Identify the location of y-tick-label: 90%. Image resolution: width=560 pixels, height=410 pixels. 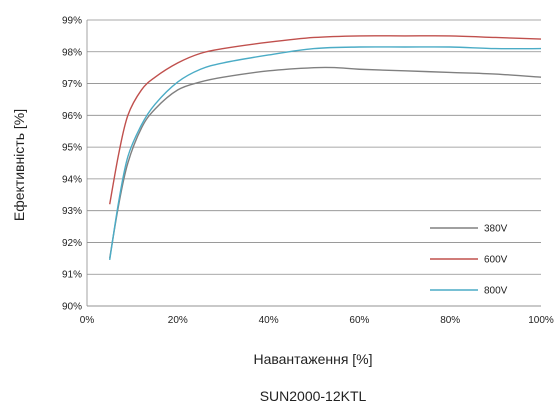
(72, 307).